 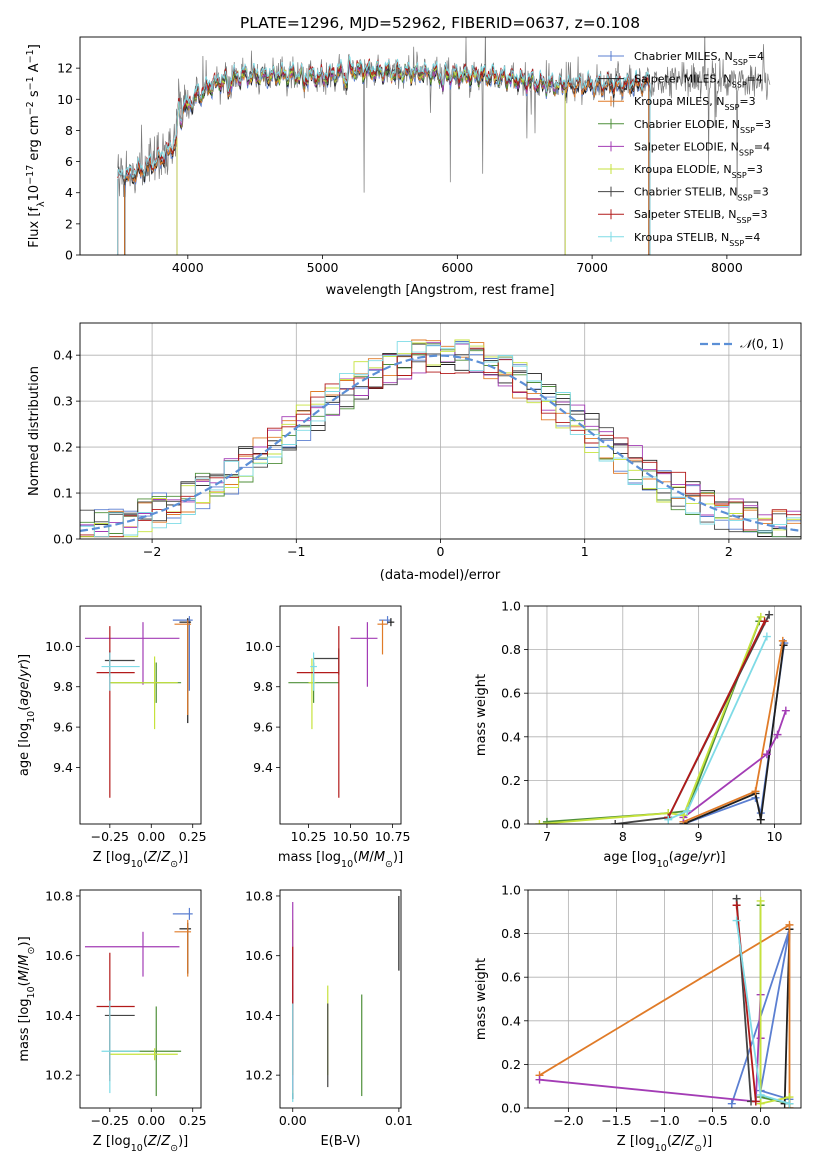 What do you see at coordinates (193, 836) in the screenshot?
I see `x-tick-label: 0.25` at bounding box center [193, 836].